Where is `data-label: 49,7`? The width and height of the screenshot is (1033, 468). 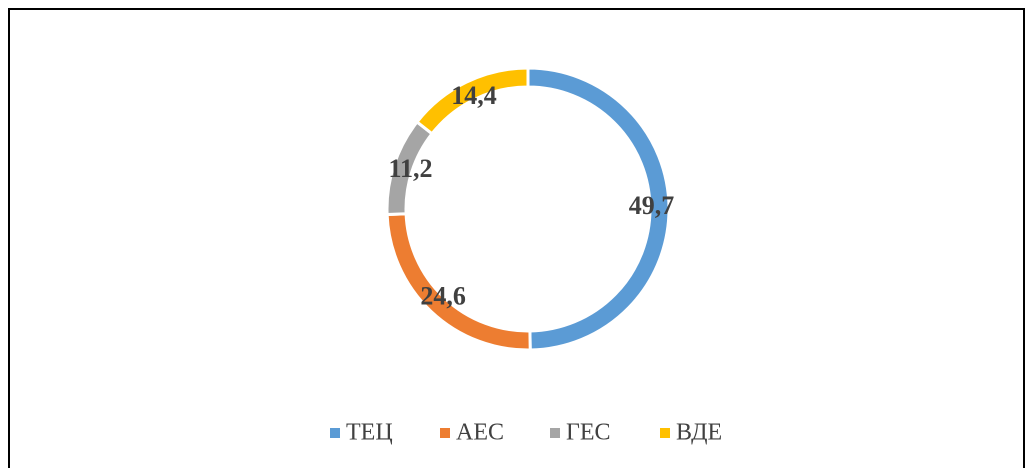
data-label: 49,7 is located at coordinates (652, 205).